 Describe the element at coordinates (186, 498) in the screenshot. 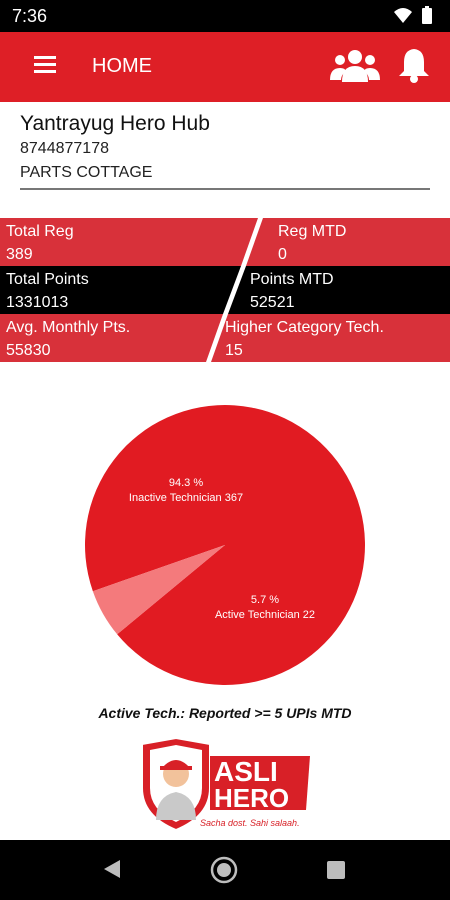

I see `pie-label-name-0: Inactive Technician 367` at that location.